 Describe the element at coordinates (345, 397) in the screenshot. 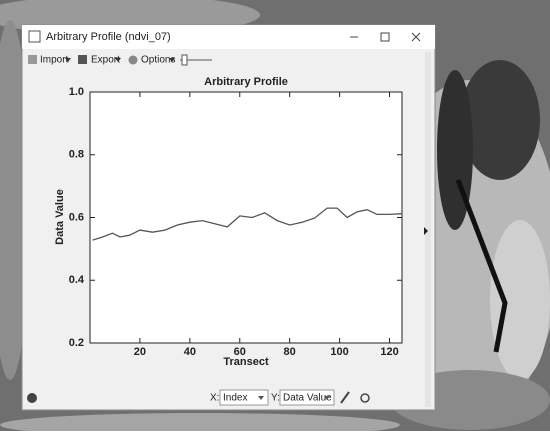

I see `edit-button` at that location.